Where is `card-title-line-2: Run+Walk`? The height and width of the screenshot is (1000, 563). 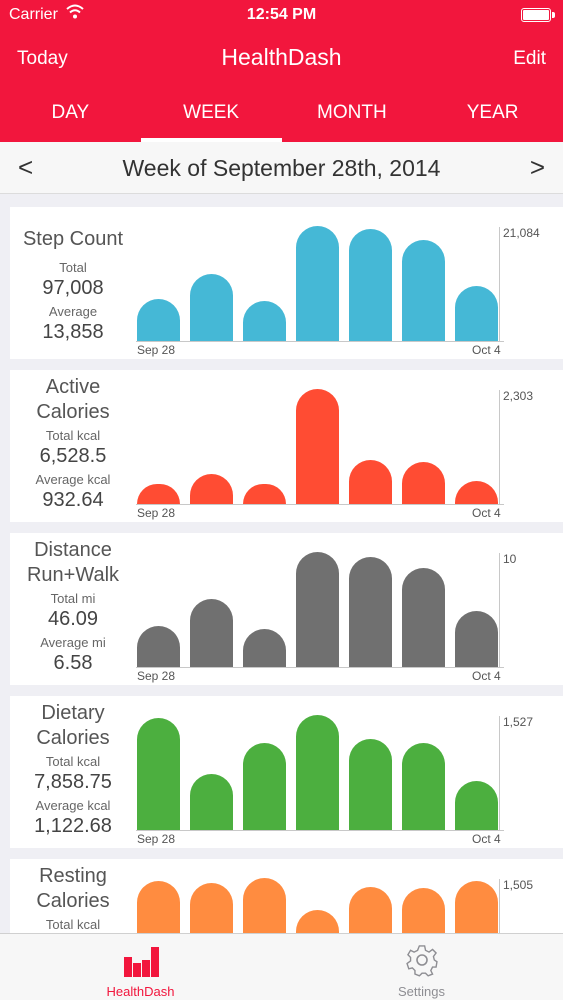 card-title-line-2: Run+Walk is located at coordinates (73, 575).